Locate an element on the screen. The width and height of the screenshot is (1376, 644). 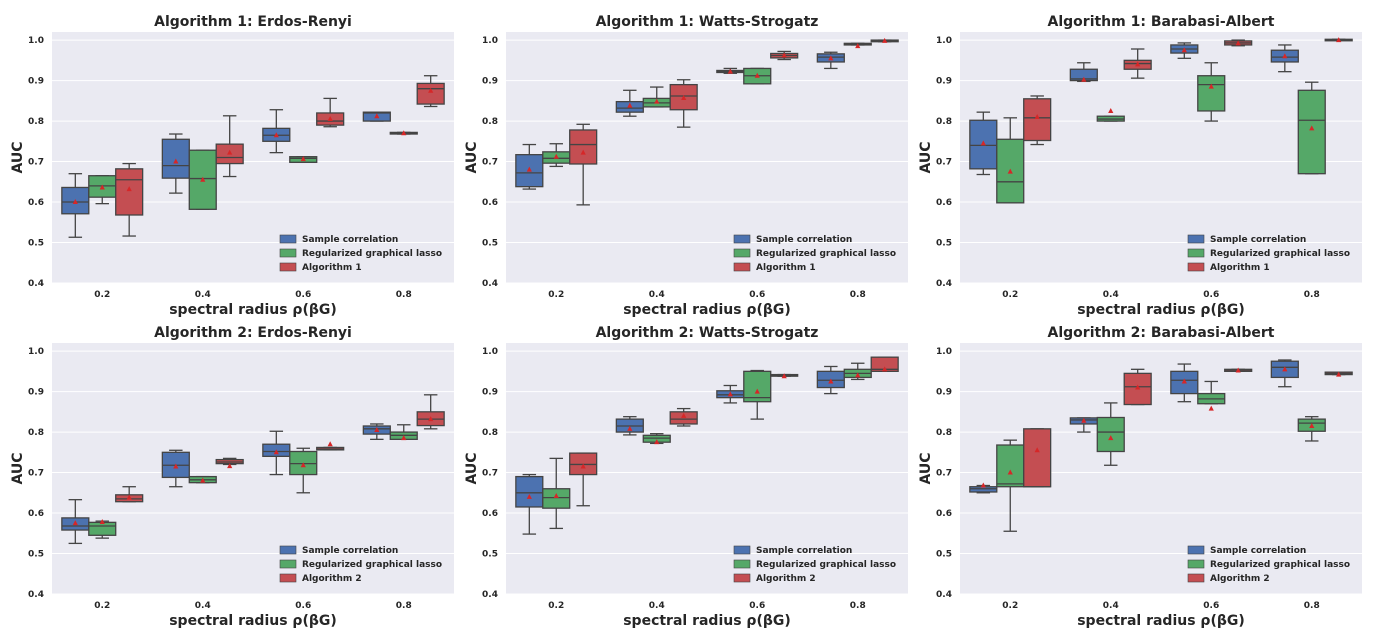
x-tick-label: 0.4 is located at coordinates (203, 606).